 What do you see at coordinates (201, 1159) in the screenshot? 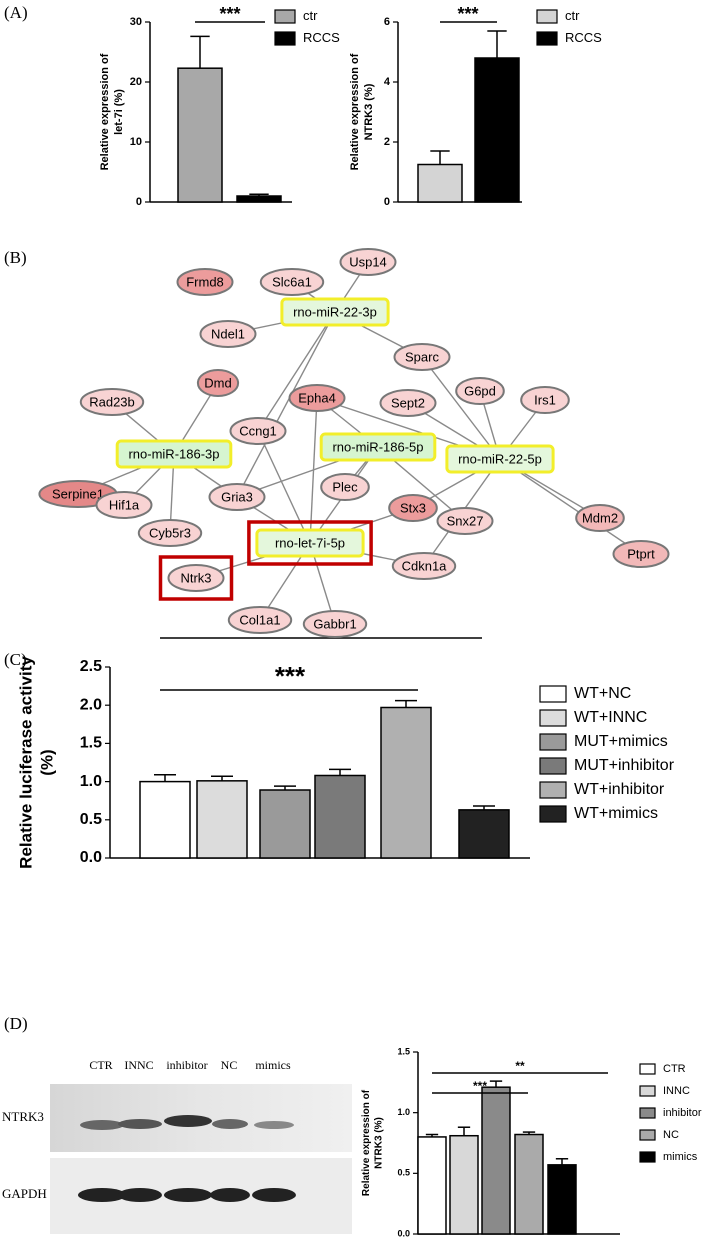
I see `blot-image` at bounding box center [201, 1159].